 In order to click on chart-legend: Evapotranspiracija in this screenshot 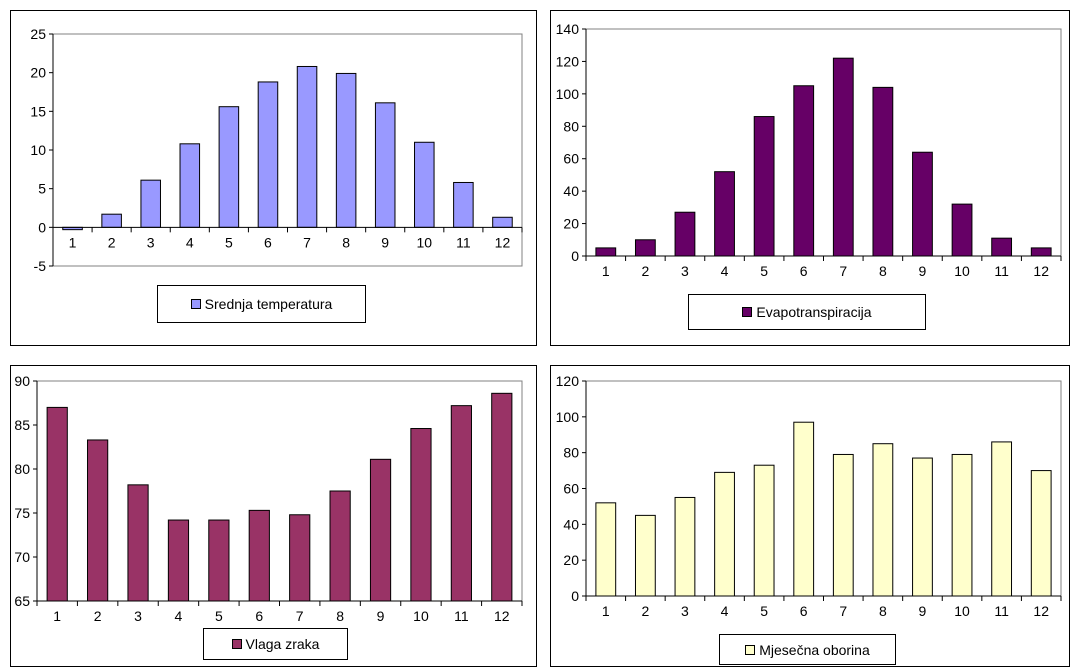, I will do `click(807, 312)`.